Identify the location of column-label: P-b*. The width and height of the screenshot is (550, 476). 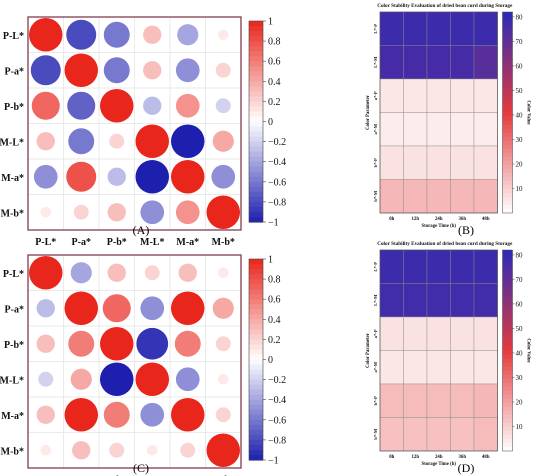
(117, 242).